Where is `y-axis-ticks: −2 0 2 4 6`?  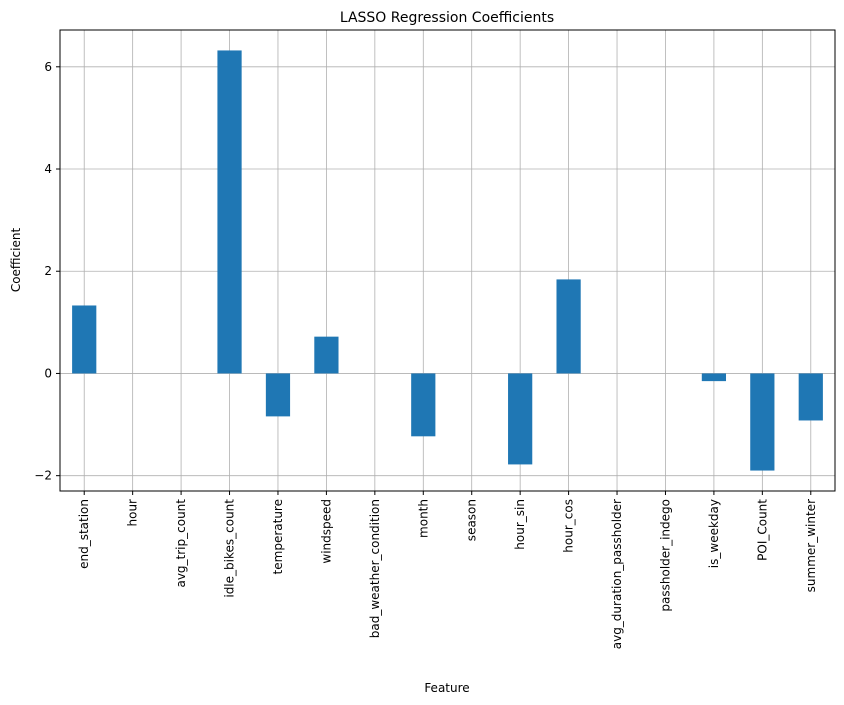 y-axis-ticks: −2 0 2 4 6 is located at coordinates (47, 271).